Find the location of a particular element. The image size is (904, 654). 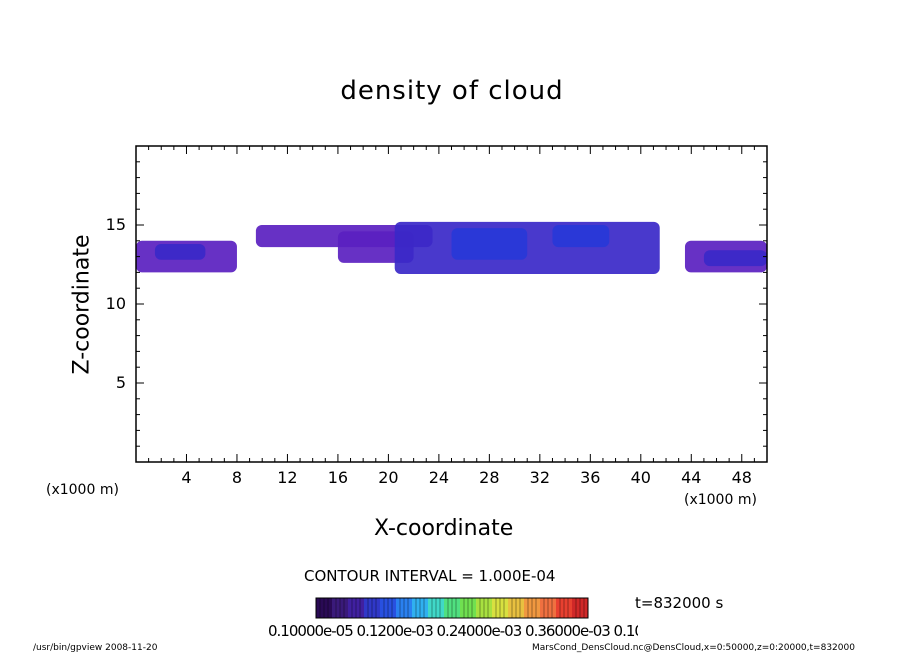

y-axis-label: Z-coordinate is located at coordinates (82, 304).